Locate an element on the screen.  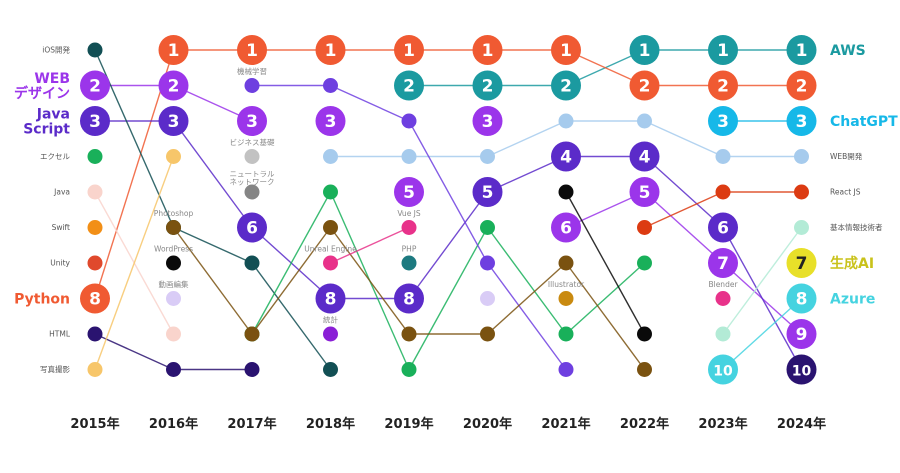
rank-number-label: 5 is located at coordinates (409, 193).